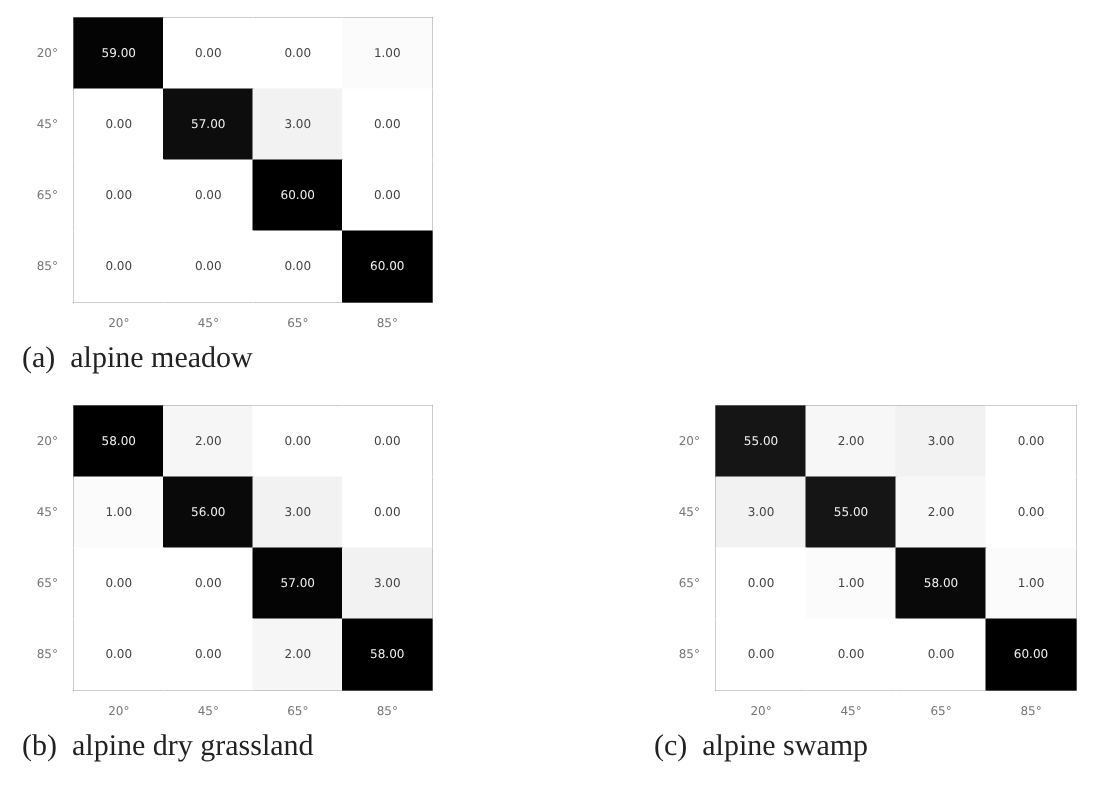 The width and height of the screenshot is (1100, 786). I want to click on text: (b) alpine dry grassland, so click(168, 747).